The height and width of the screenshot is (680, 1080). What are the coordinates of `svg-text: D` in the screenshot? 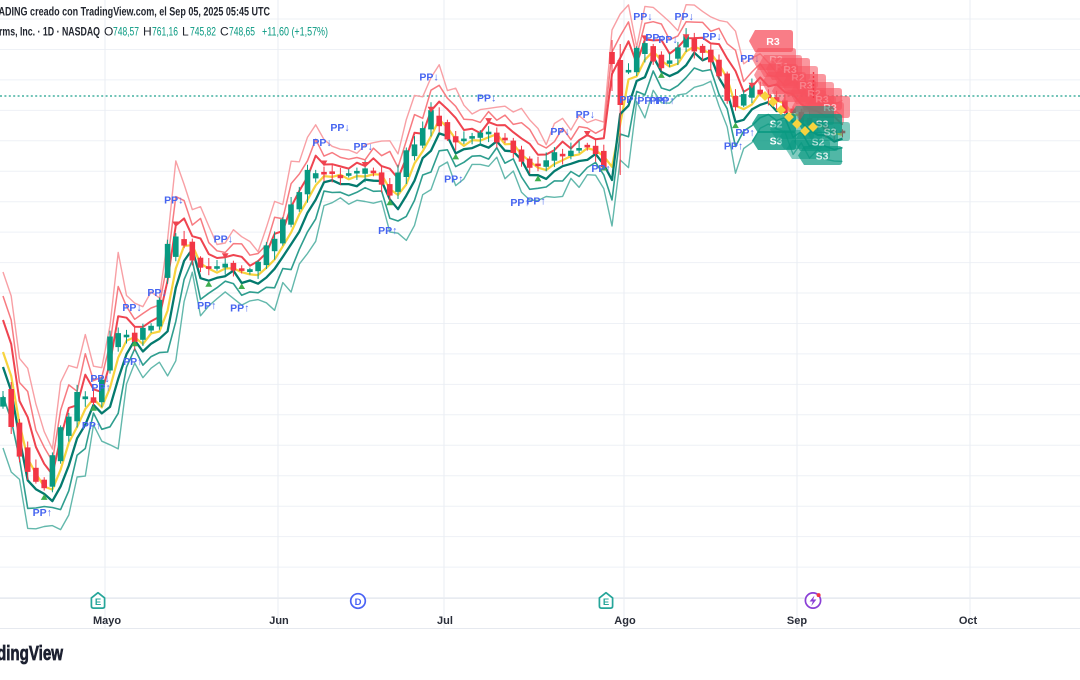 It's located at (358, 602).